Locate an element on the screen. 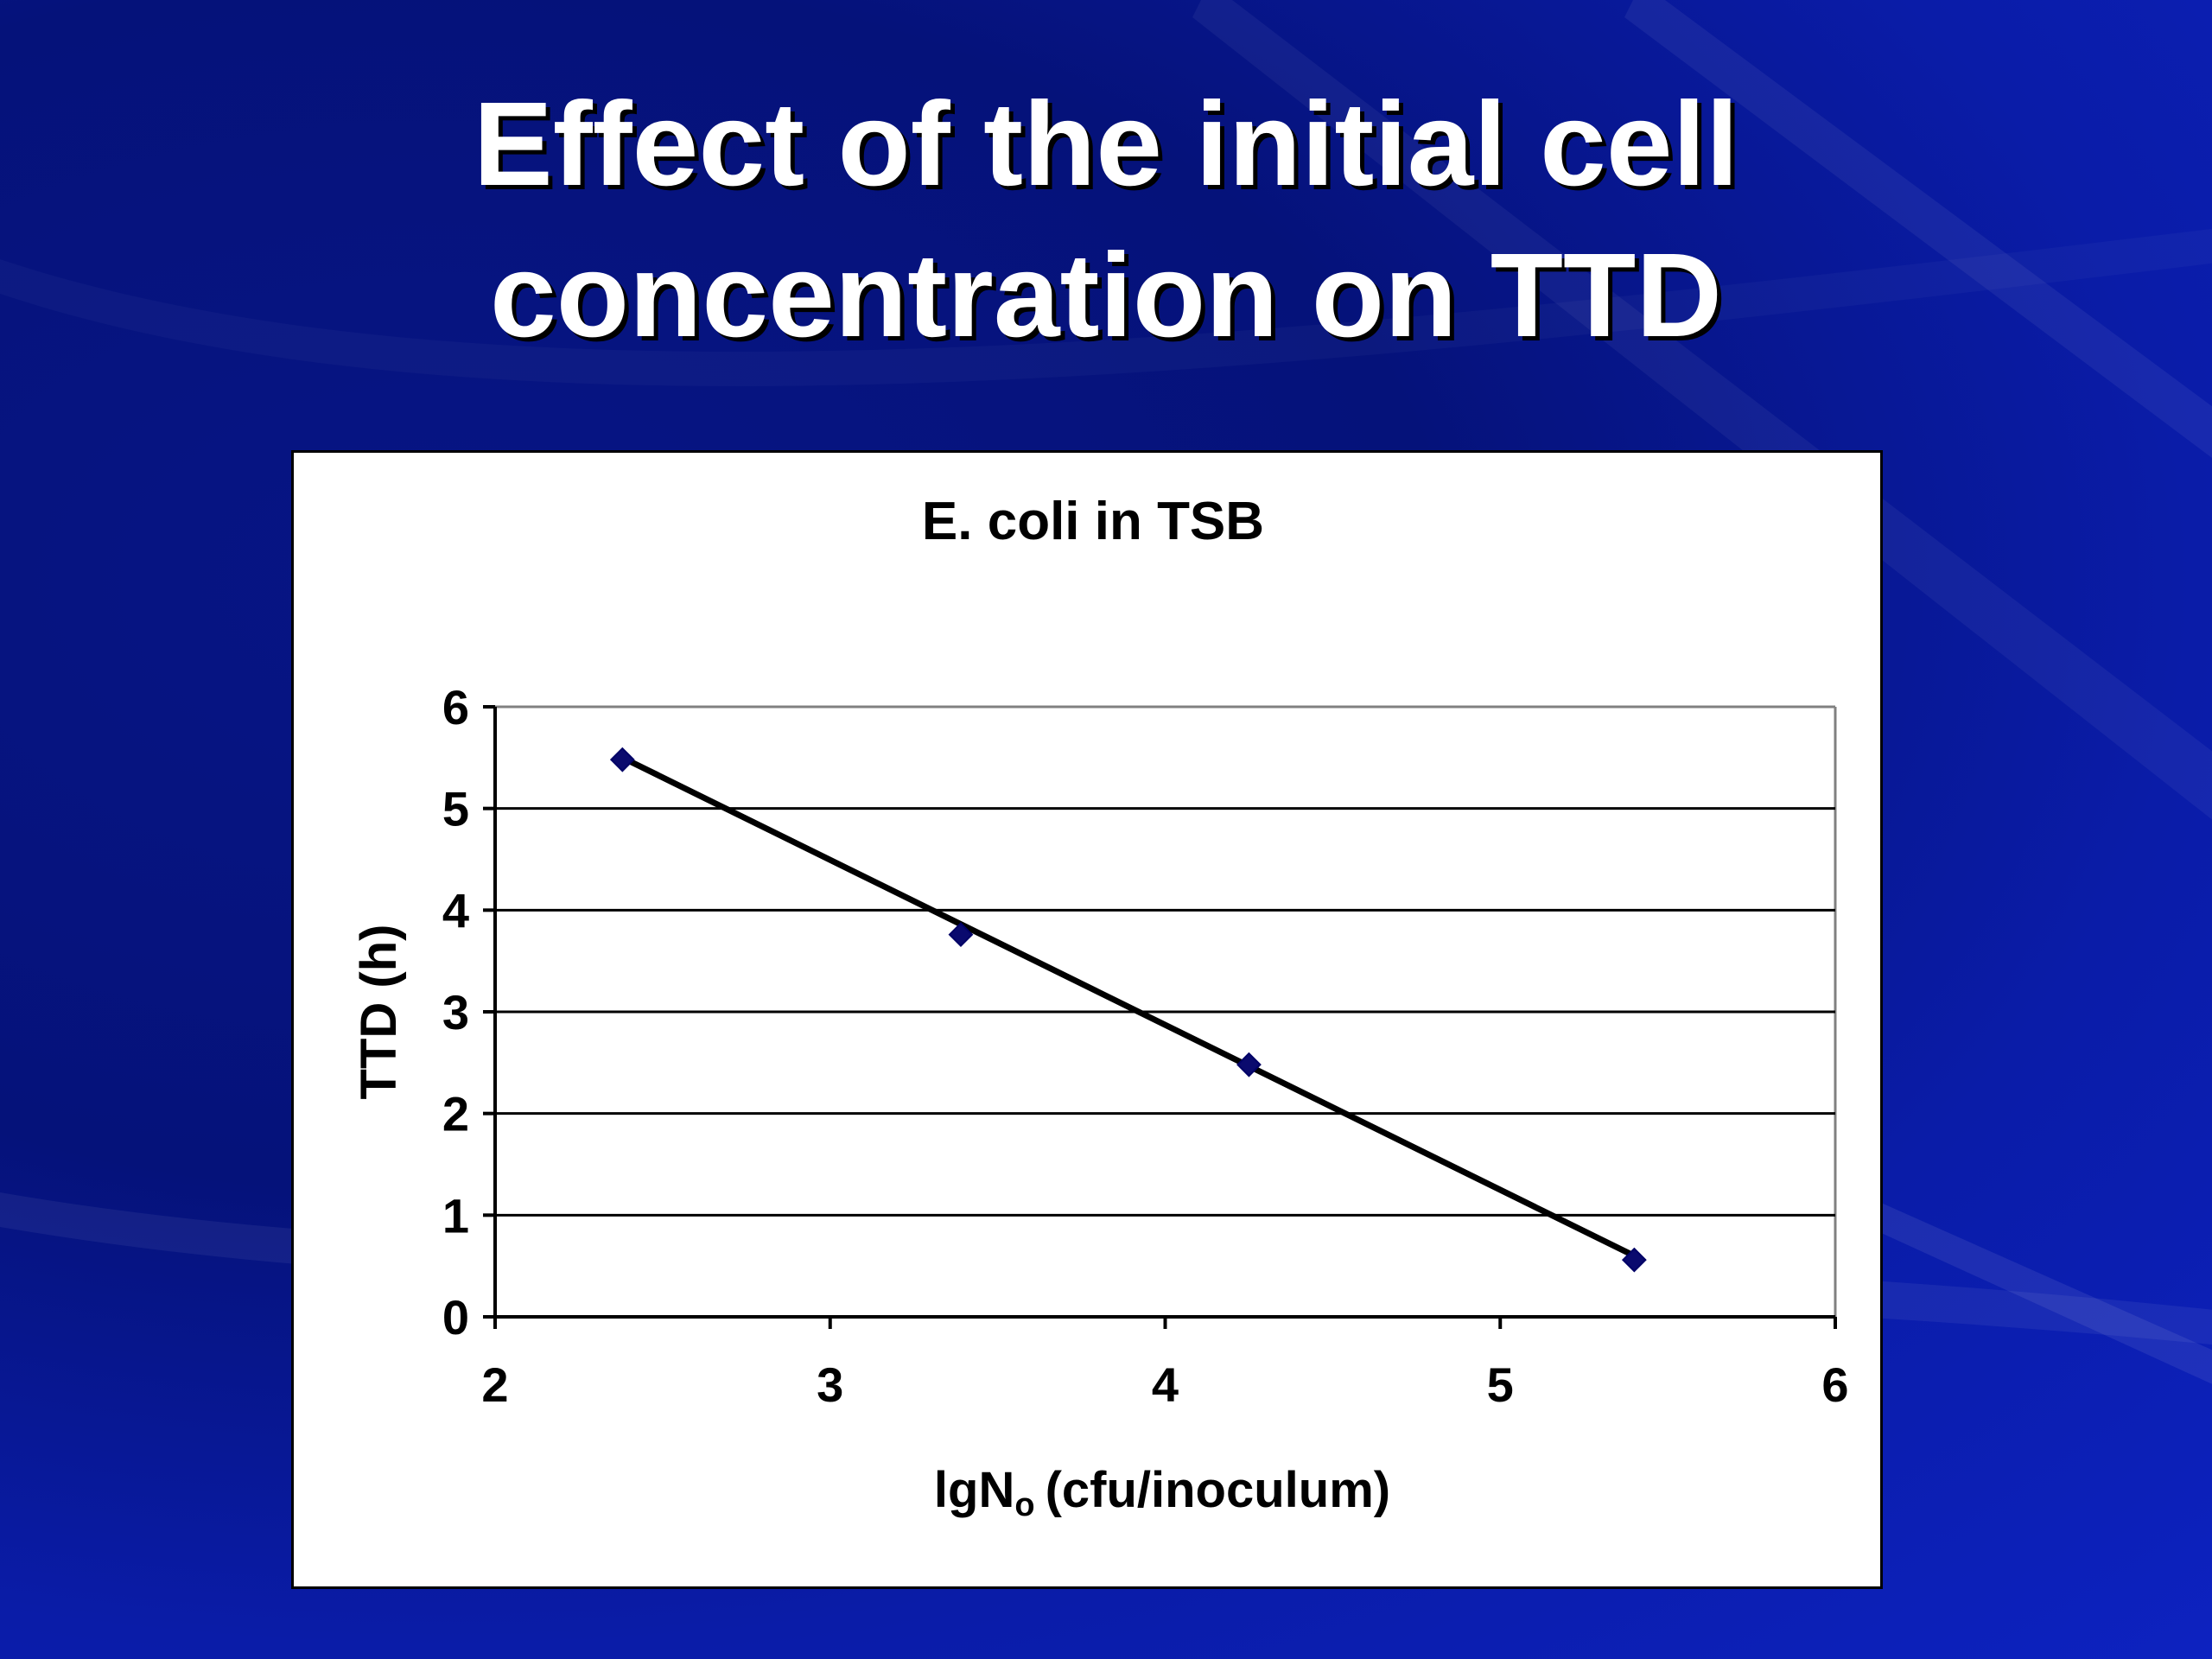  x-axis-ticks: 2 3 4 5 6 is located at coordinates (1165, 1364).